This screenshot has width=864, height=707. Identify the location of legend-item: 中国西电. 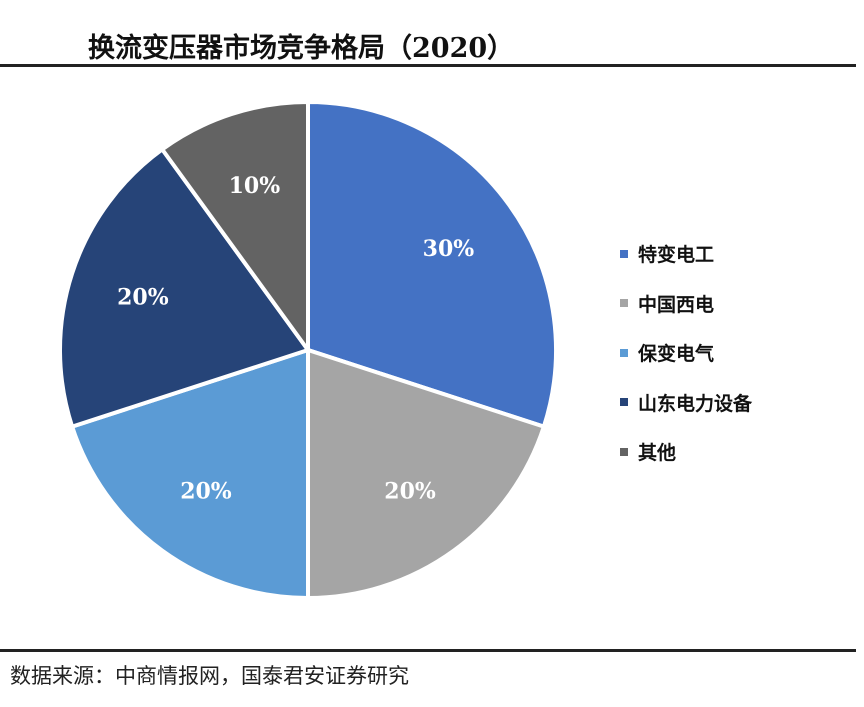
(667, 303).